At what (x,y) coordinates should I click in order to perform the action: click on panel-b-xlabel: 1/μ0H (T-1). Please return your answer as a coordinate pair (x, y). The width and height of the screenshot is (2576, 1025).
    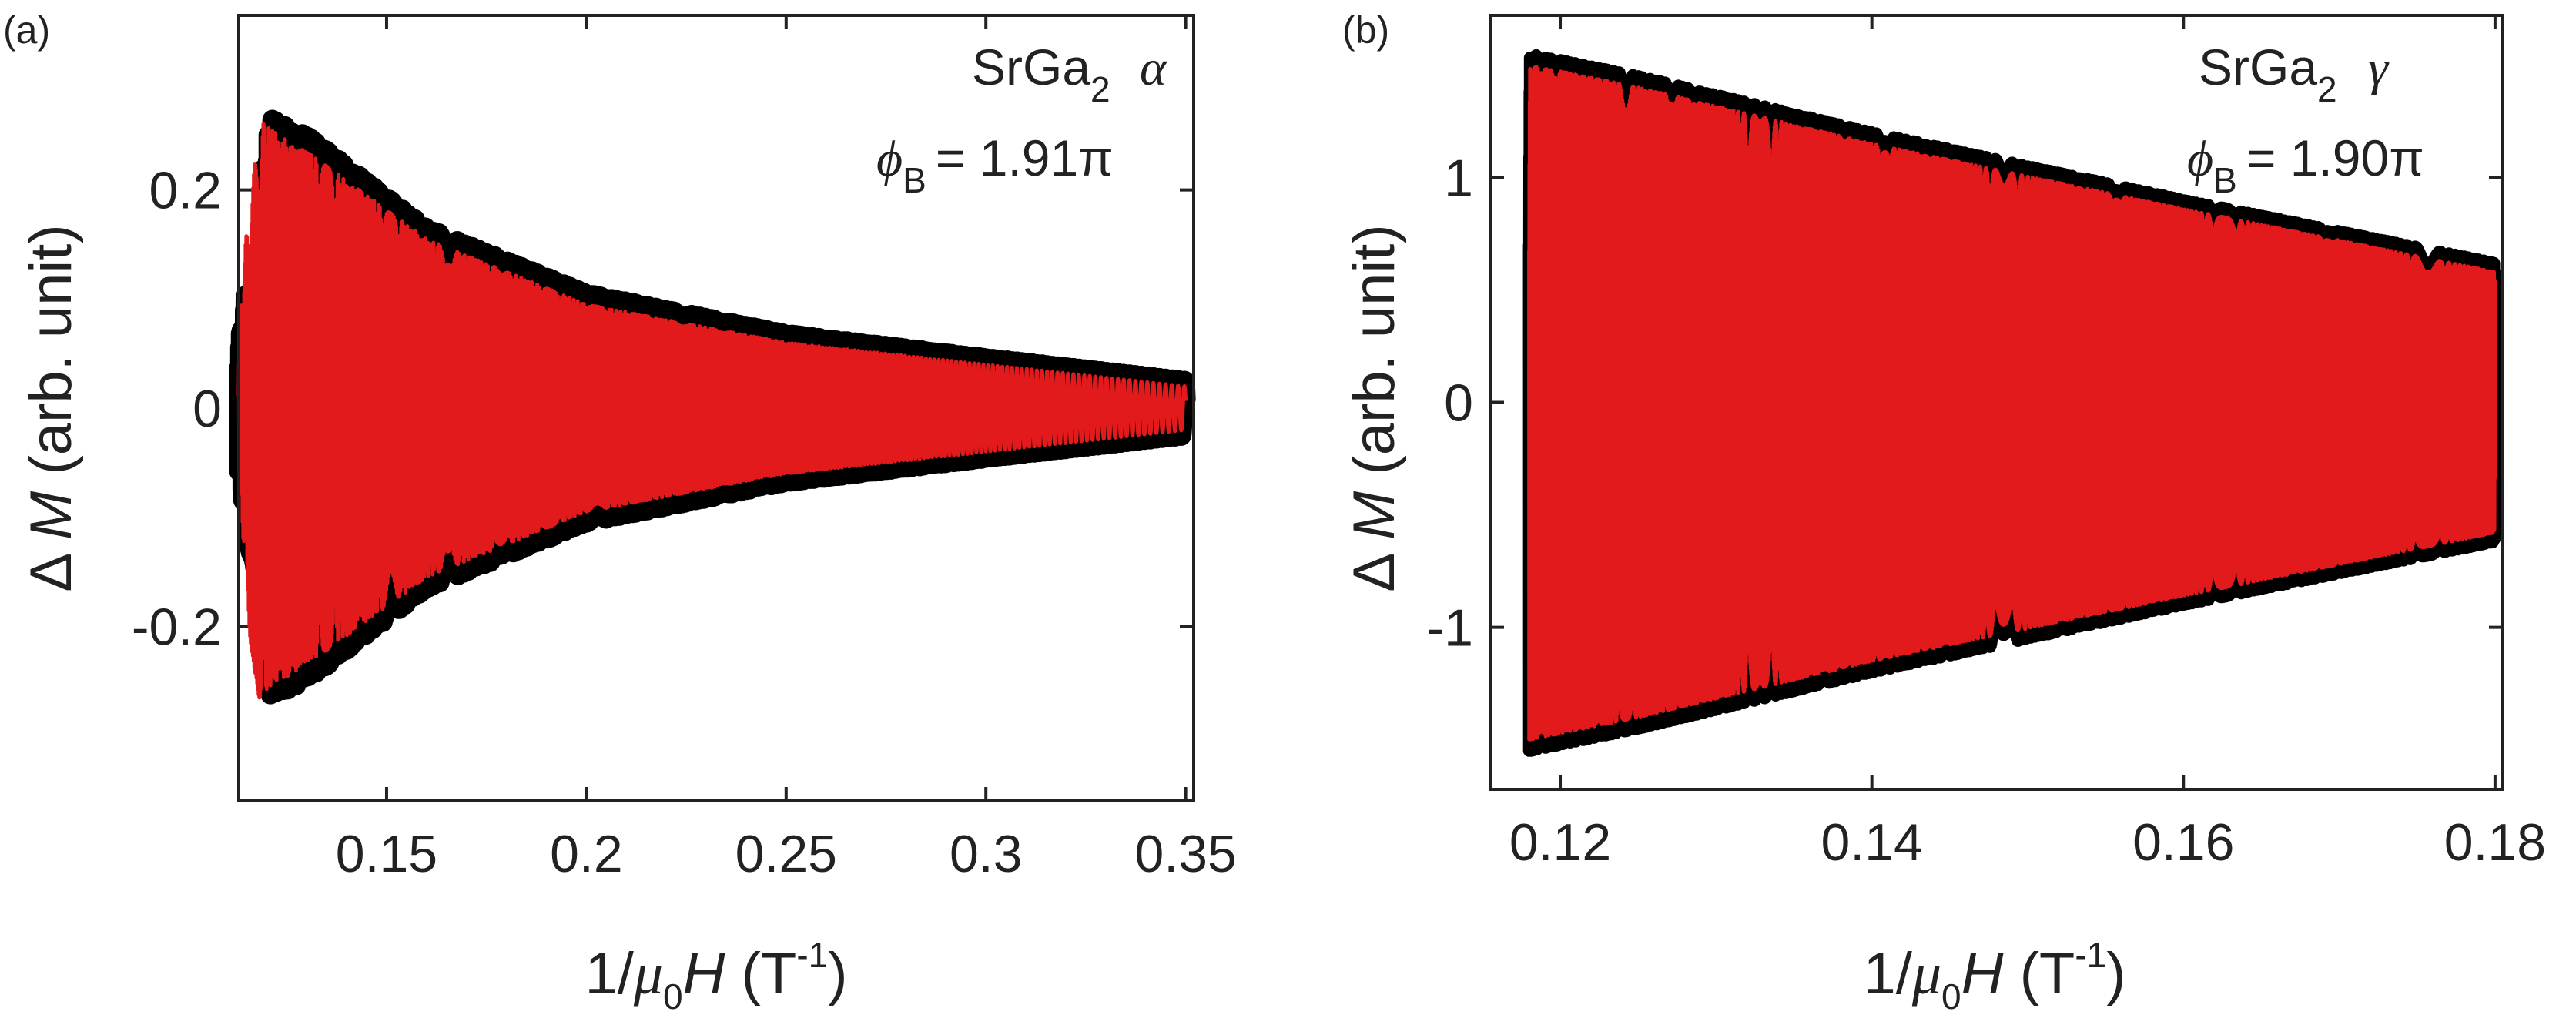
    Looking at the image, I should click on (1994, 976).